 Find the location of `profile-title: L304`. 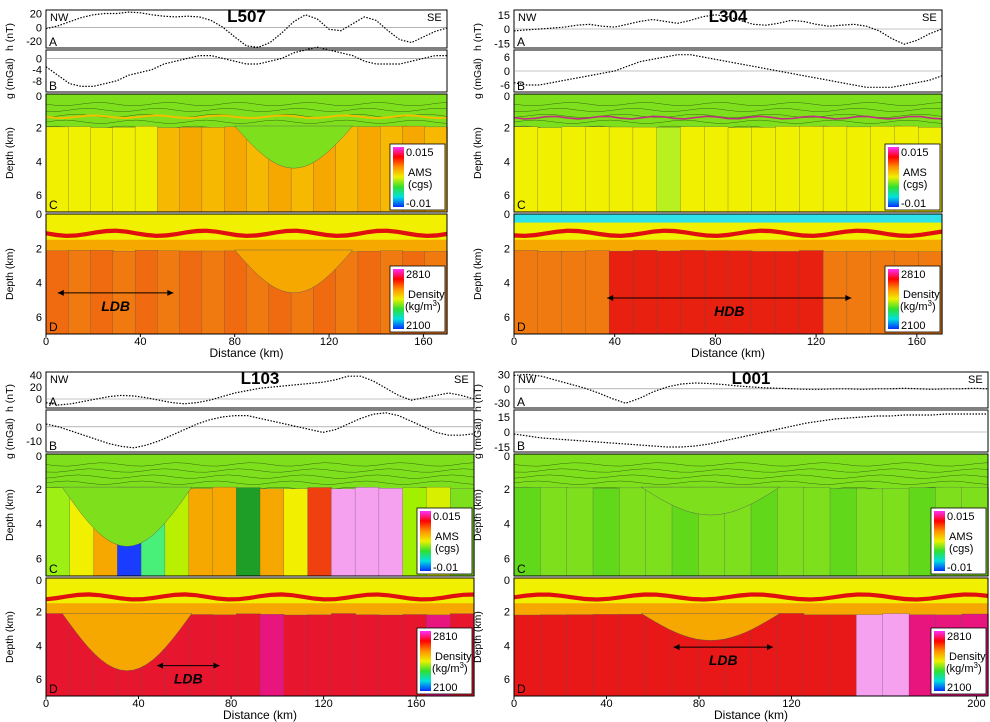

profile-title: L304 is located at coordinates (728, 16).